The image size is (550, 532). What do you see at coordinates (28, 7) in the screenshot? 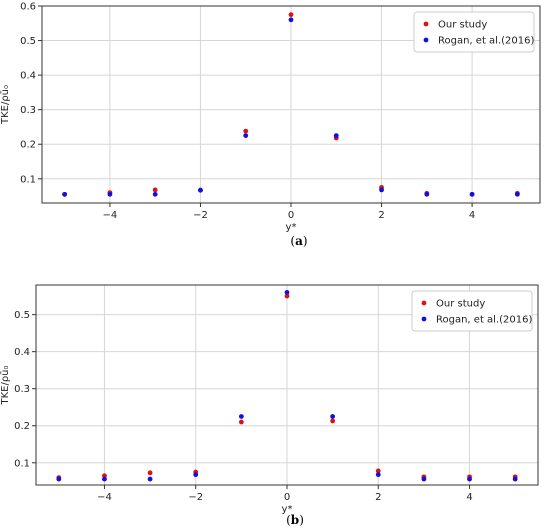
I see `y-tick-label: 0.6` at bounding box center [28, 7].